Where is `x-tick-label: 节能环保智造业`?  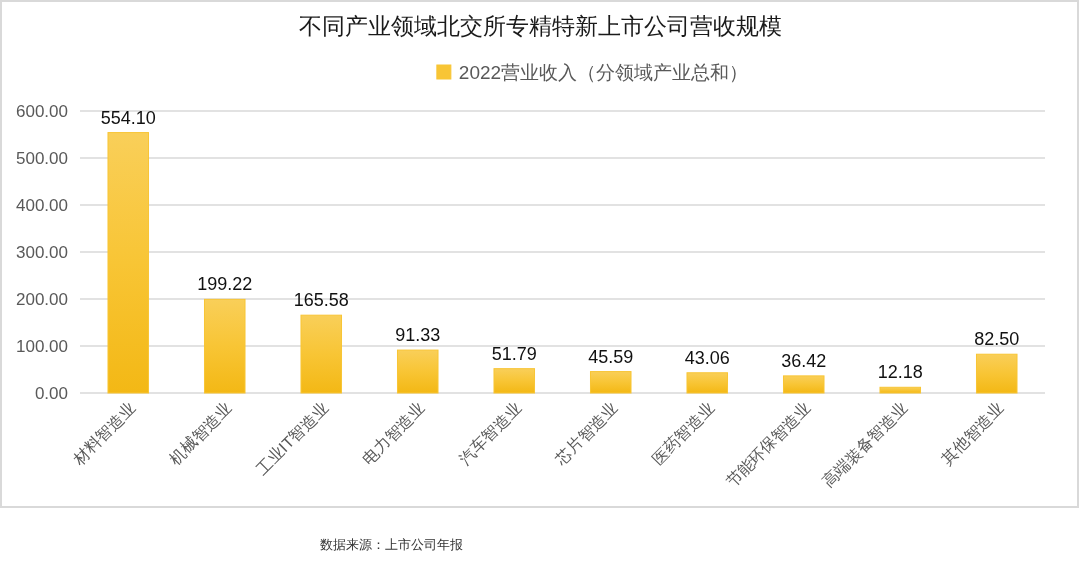 x-tick-label: 节能环保智造业 is located at coordinates (768, 445).